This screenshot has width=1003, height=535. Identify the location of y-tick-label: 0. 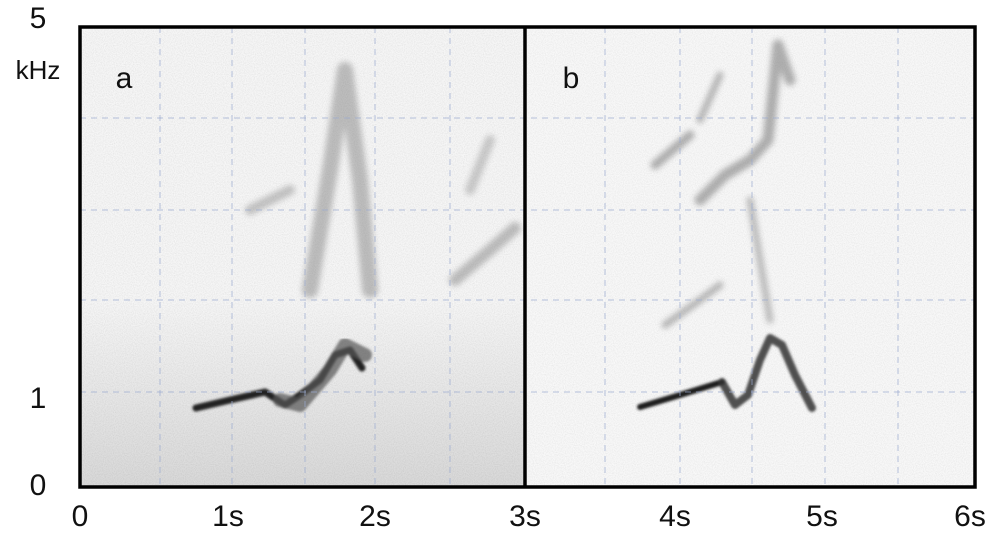
(38, 485).